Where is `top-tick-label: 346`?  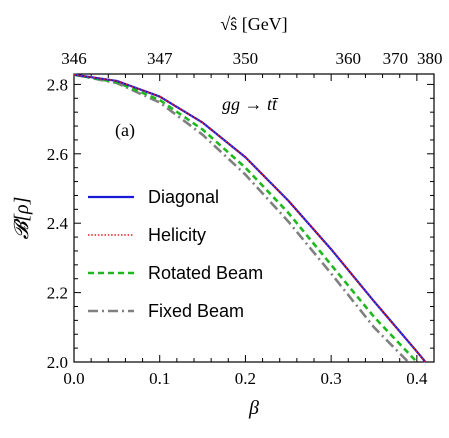
top-tick-label: 346 is located at coordinates (74, 58).